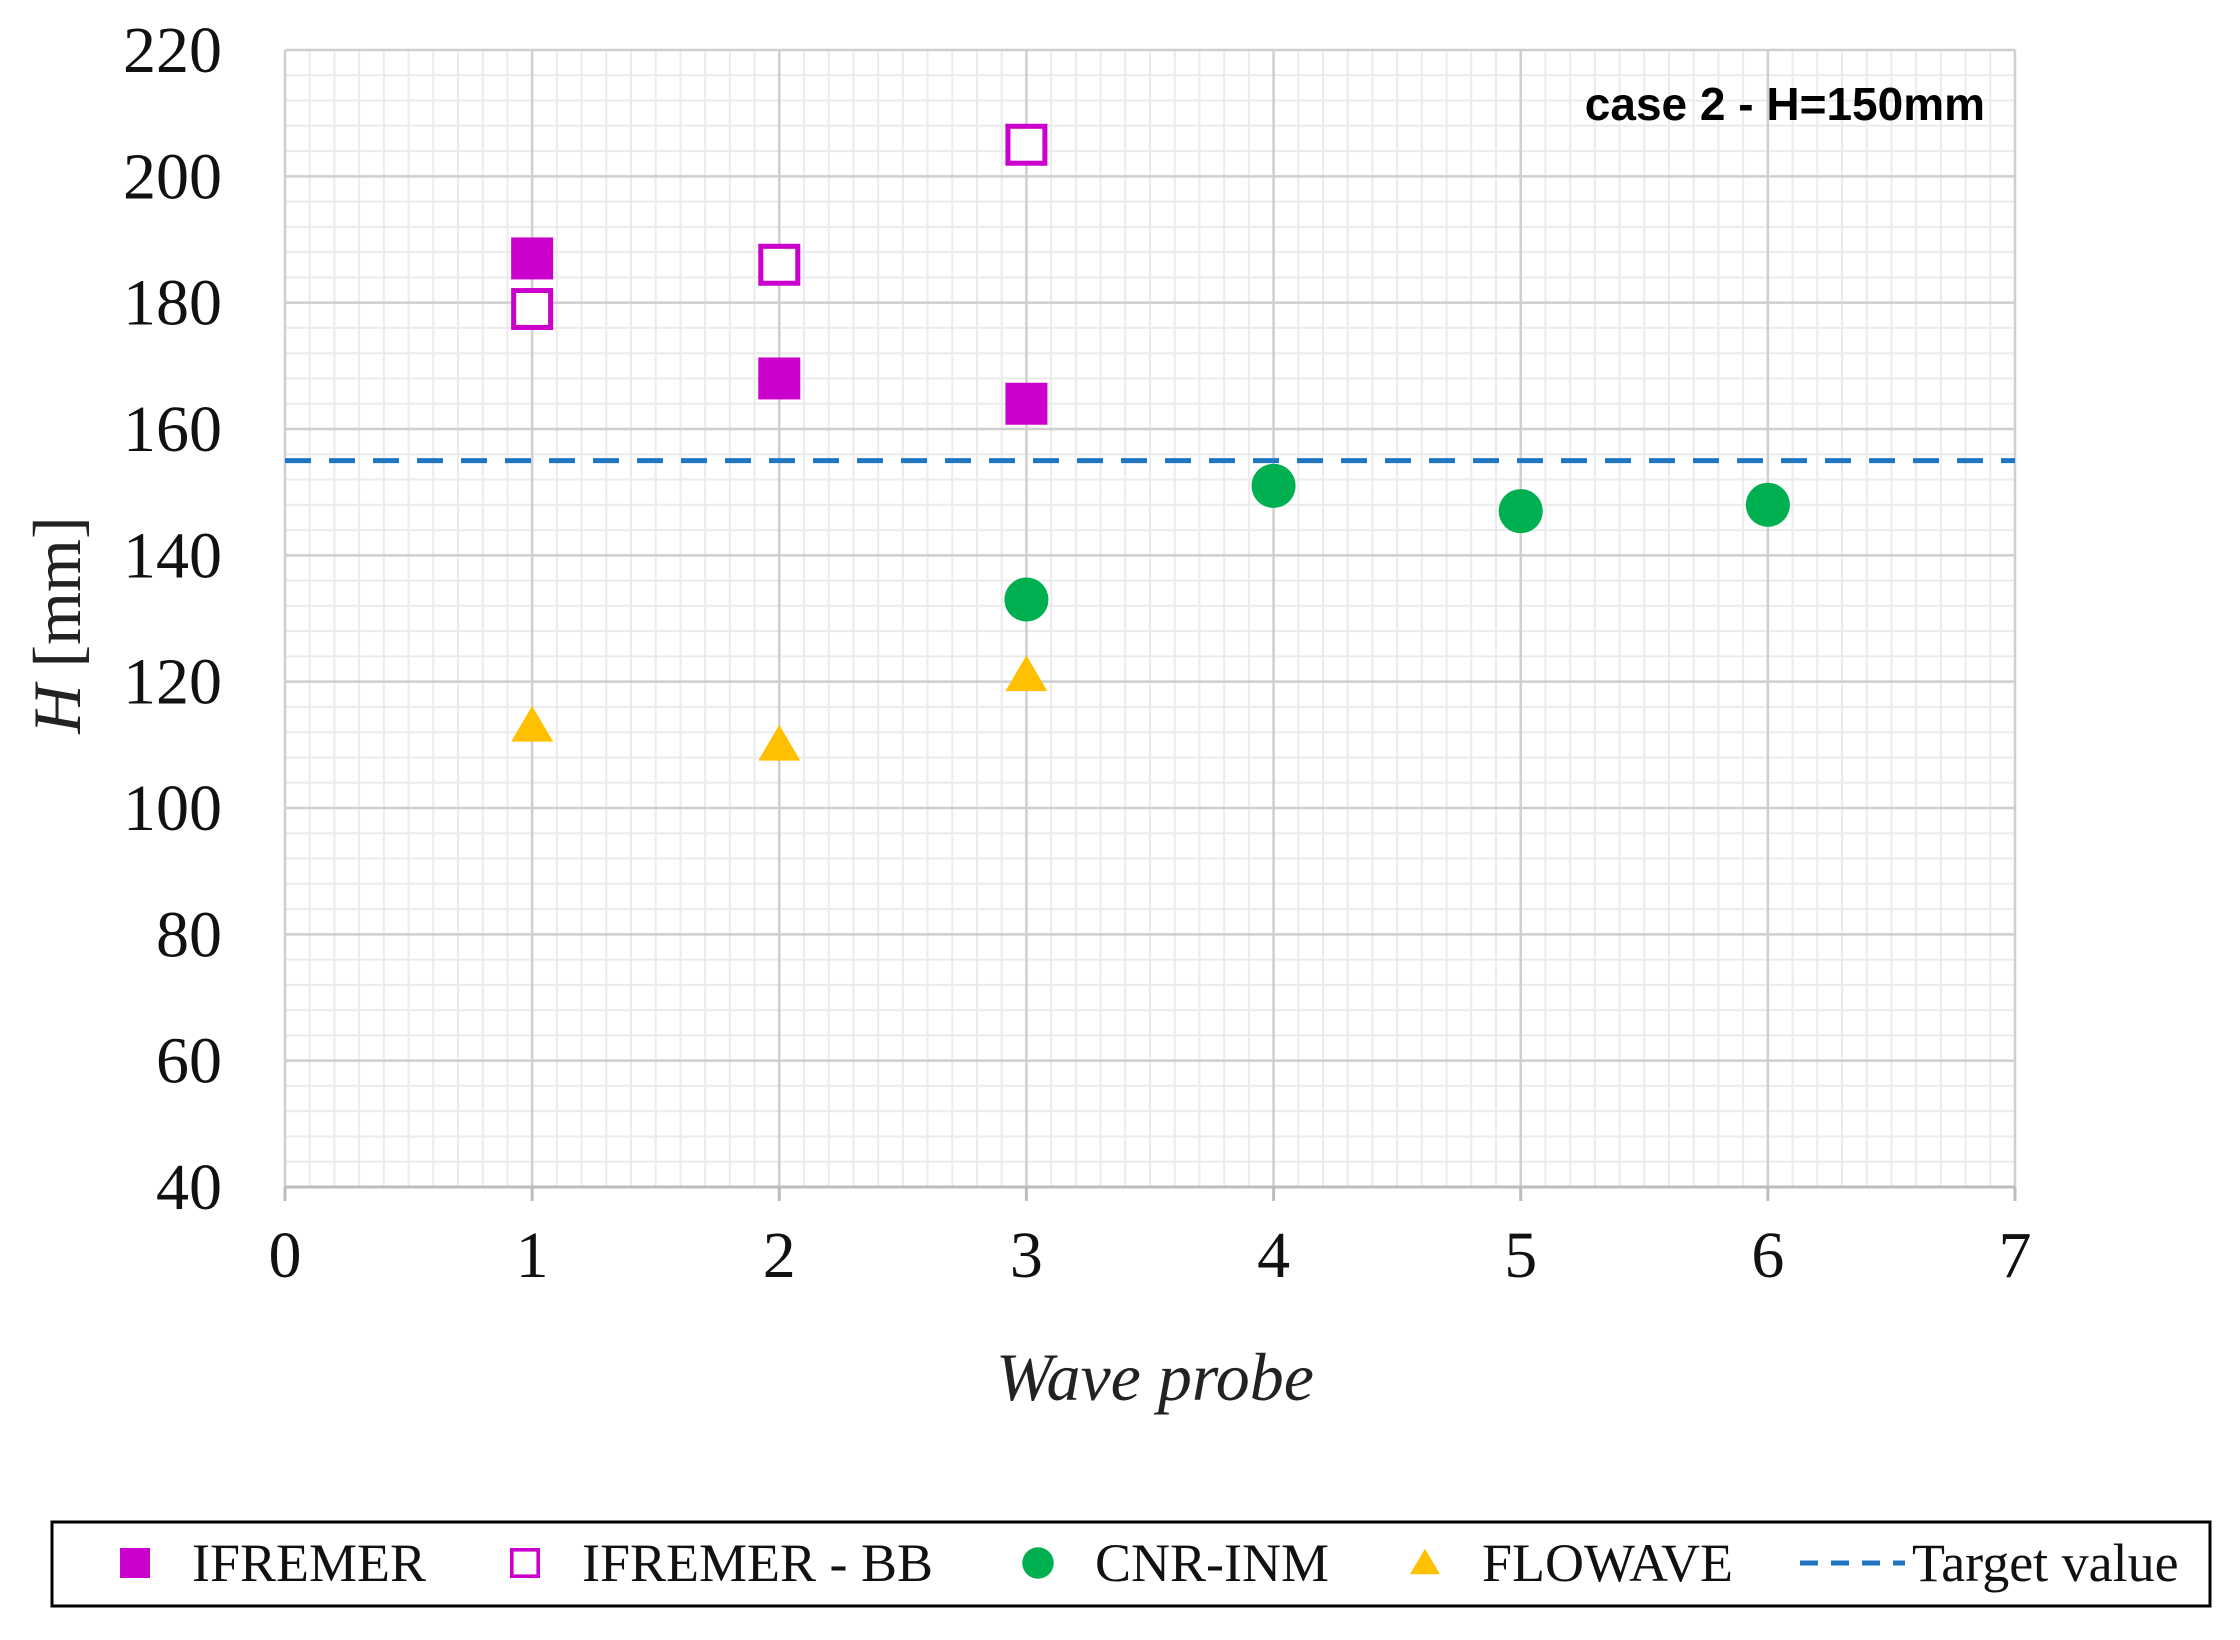 This screenshot has height=1640, width=2240. What do you see at coordinates (172, 808) in the screenshot?
I see `y-tick-label: 100` at bounding box center [172, 808].